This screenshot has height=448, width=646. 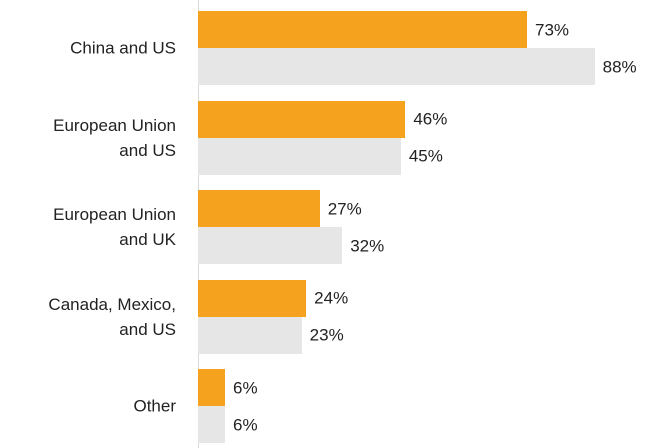 What do you see at coordinates (552, 29) in the screenshot?
I see `value-label: 73%` at bounding box center [552, 29].